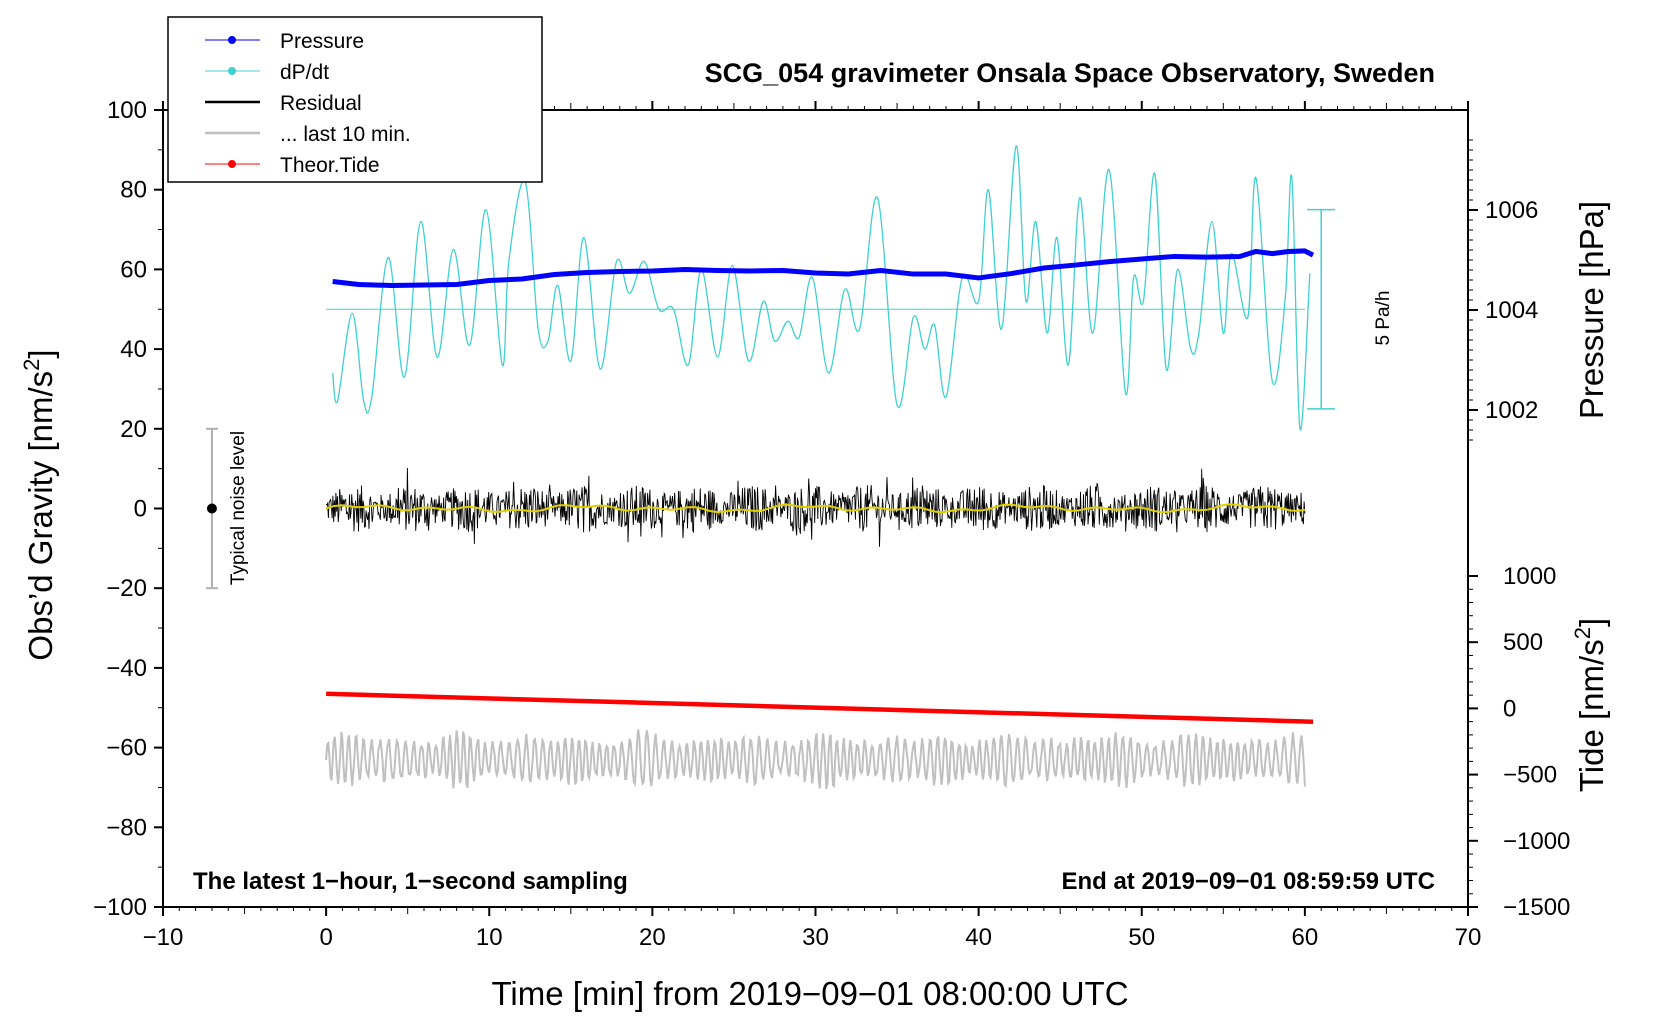  What do you see at coordinates (163, 937) in the screenshot?
I see `x-tick-label: −10` at bounding box center [163, 937].